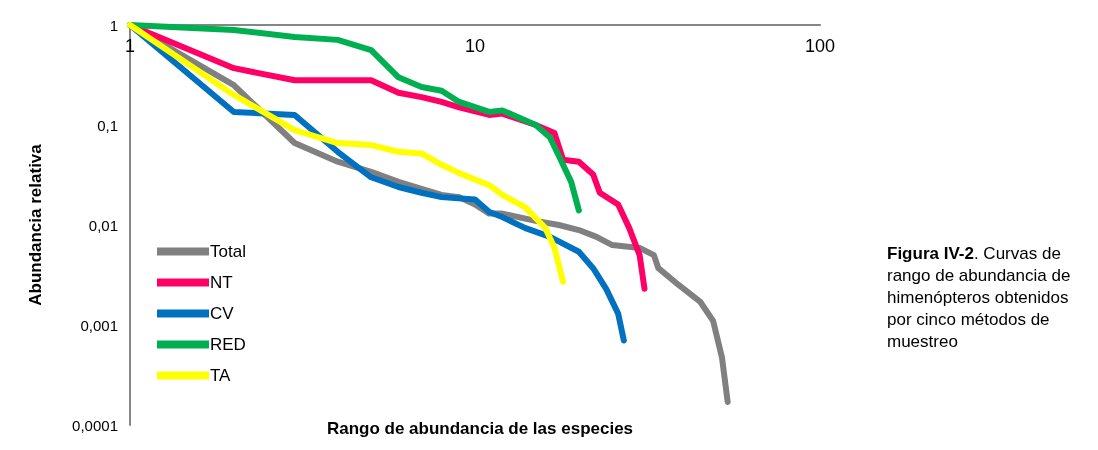 Image resolution: width=1098 pixels, height=450 pixels. Describe the element at coordinates (103, 225) in the screenshot. I see `y-tick-label: 0,01` at that location.